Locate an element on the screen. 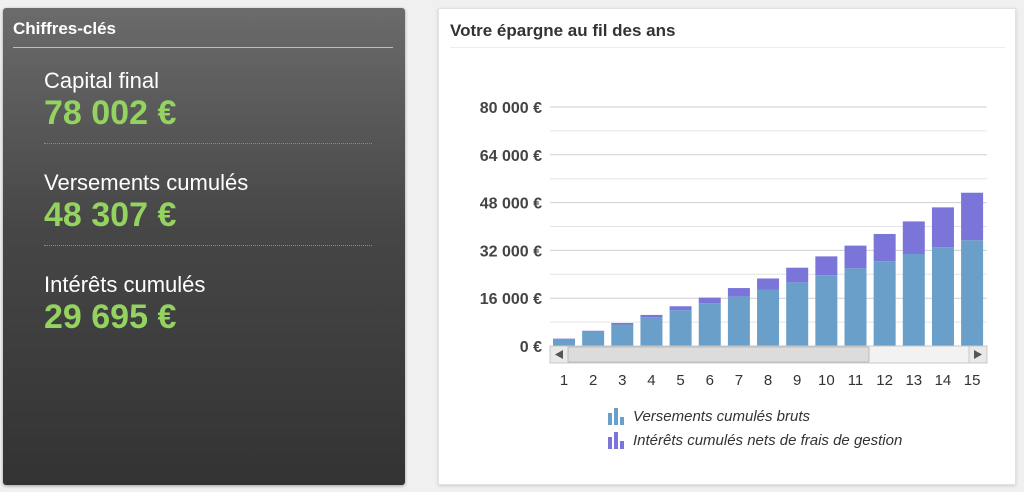  chart-title-divider is located at coordinates (727, 47).